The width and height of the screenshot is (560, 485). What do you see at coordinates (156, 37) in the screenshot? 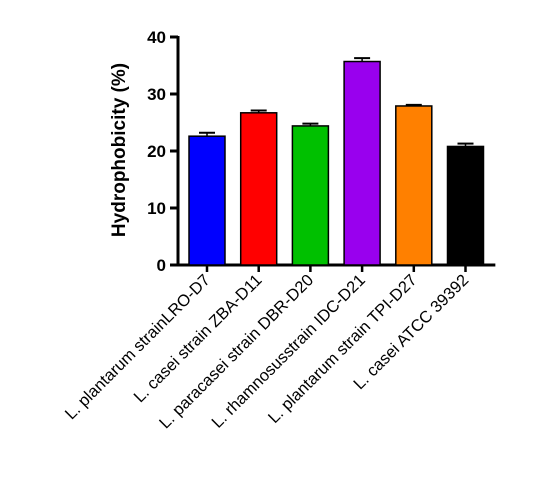
I see `y-tick-label: 40` at bounding box center [156, 37].